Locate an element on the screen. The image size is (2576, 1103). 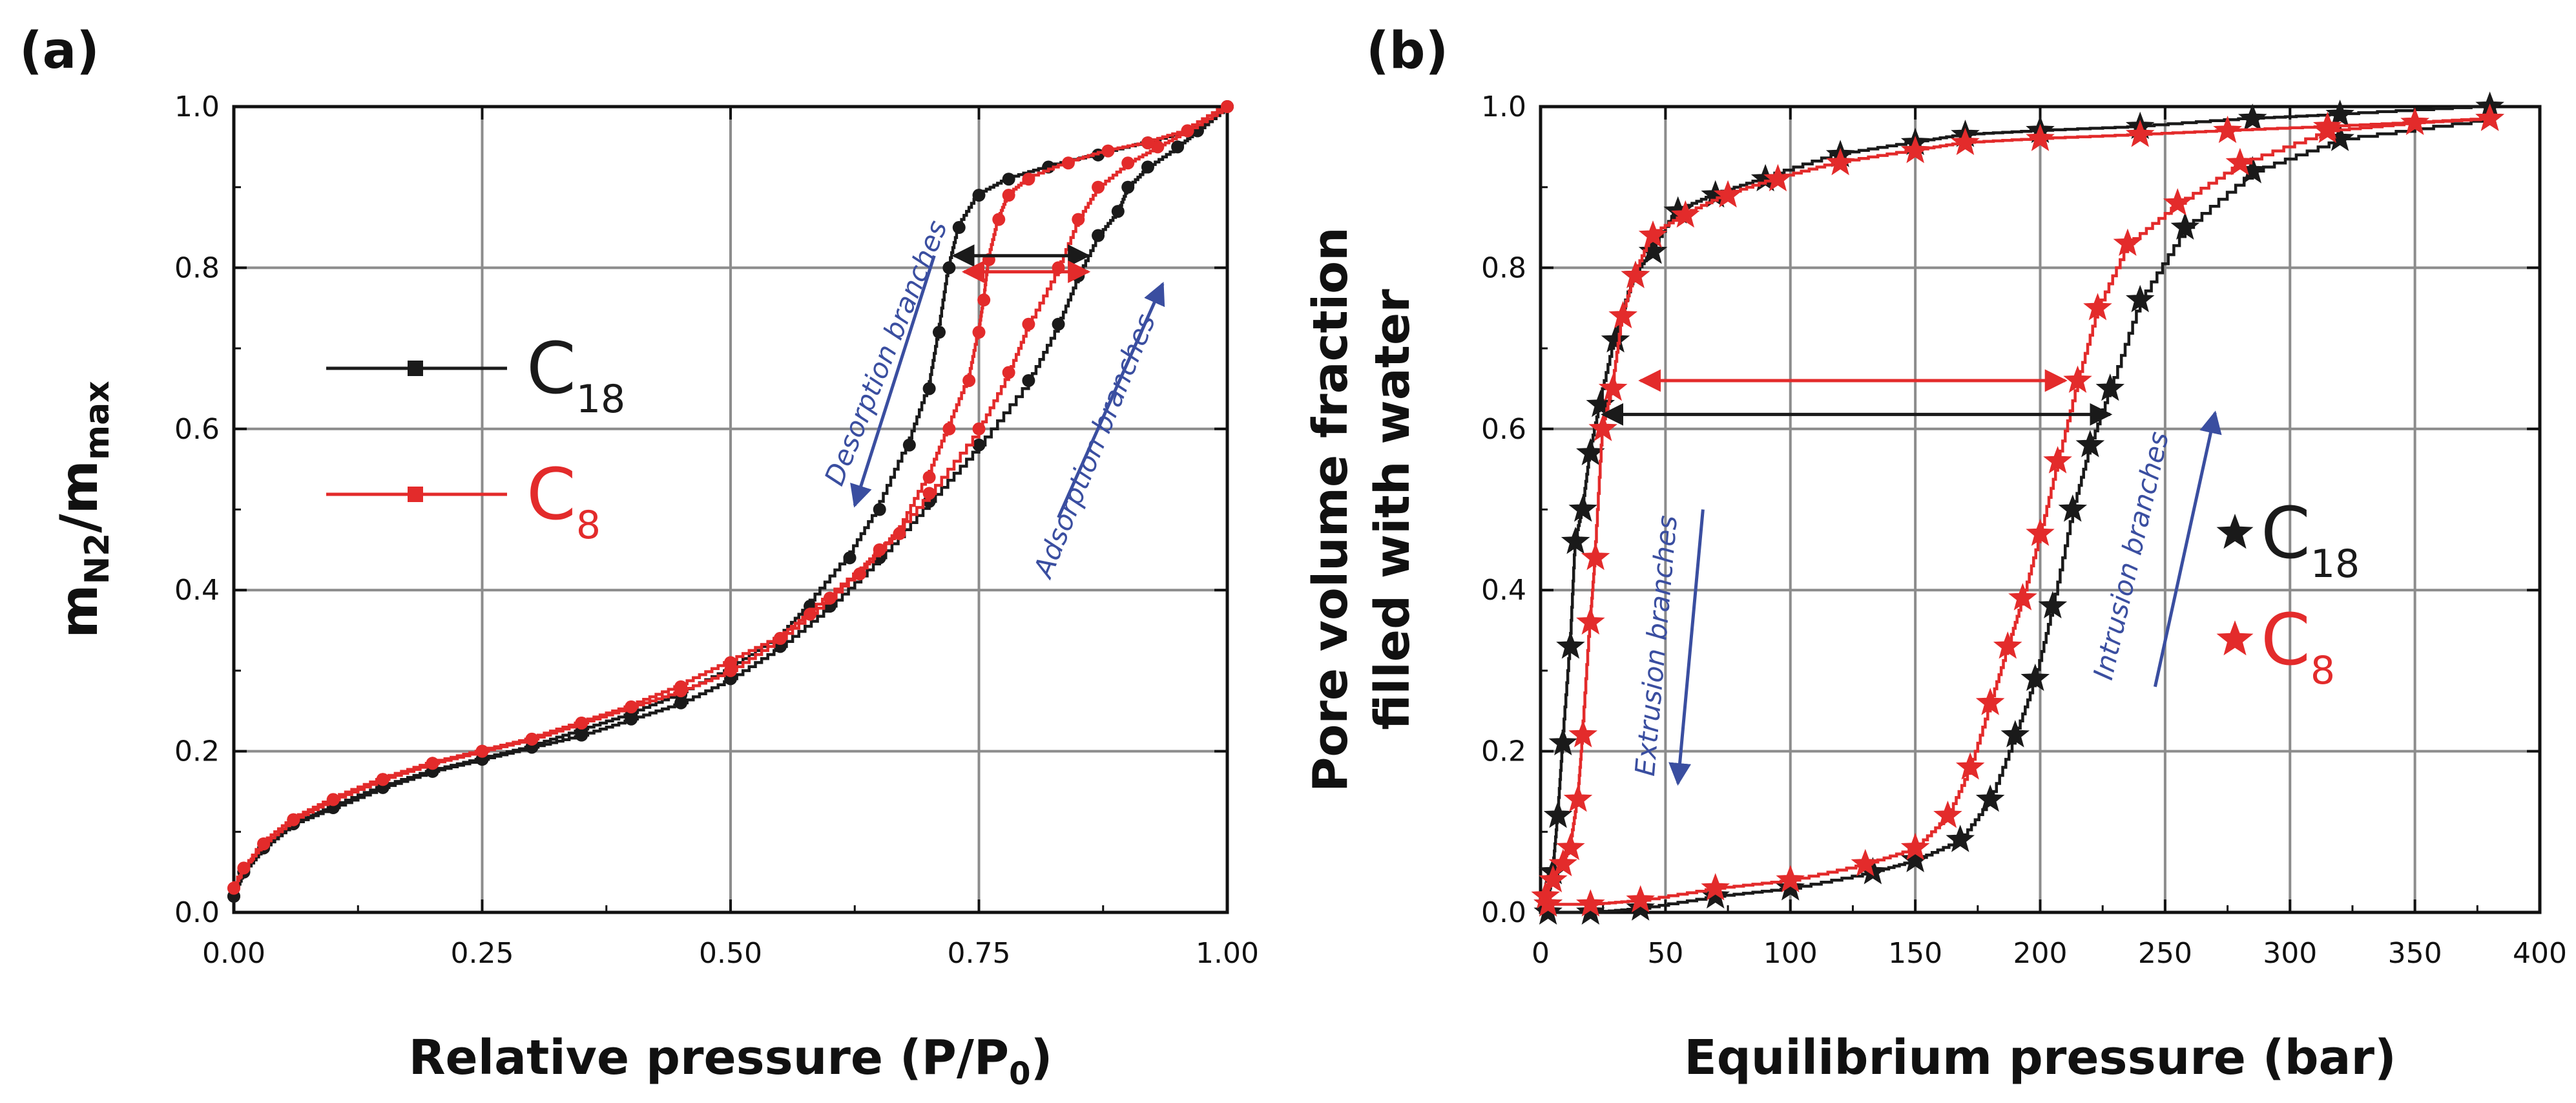
legend-label: C8 is located at coordinates (563, 500).